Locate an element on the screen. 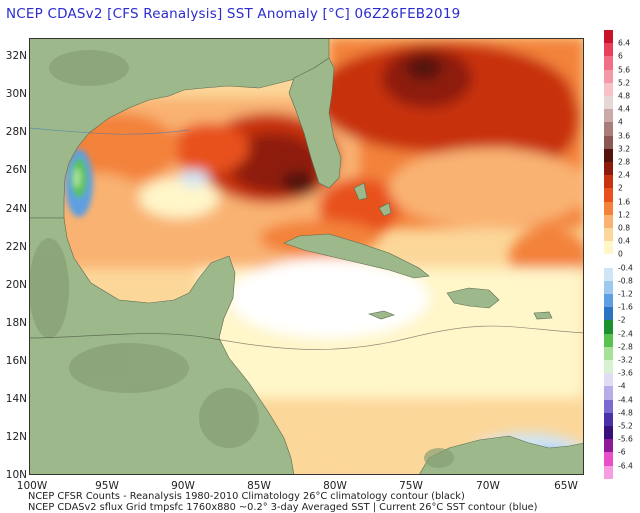 The height and width of the screenshot is (513, 640). legend-label: -1.6 is located at coordinates (625, 307).